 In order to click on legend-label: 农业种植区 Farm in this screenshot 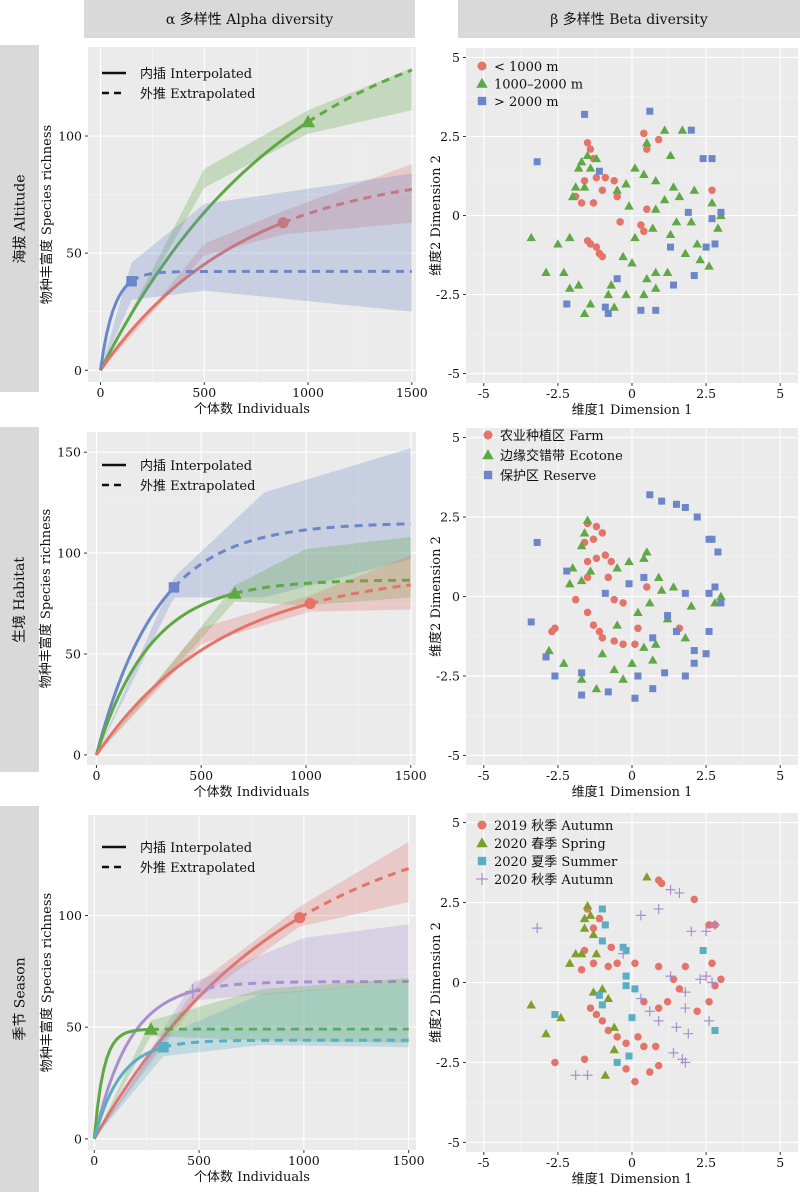, I will do `click(552, 436)`.